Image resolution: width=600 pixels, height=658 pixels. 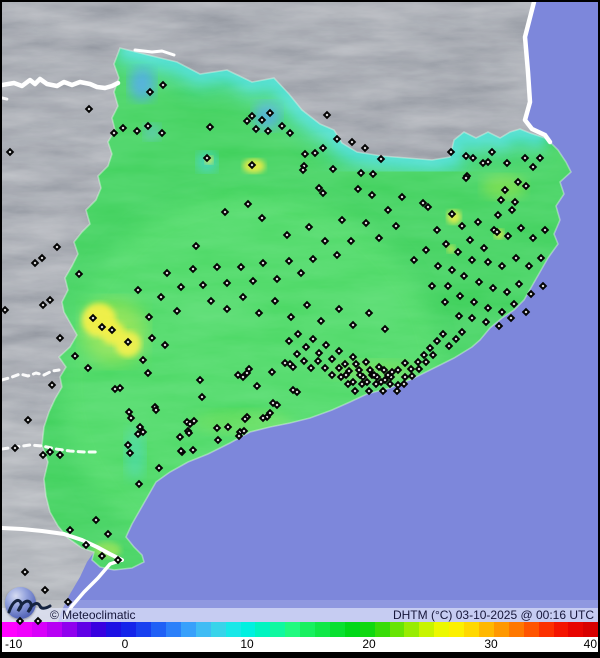 What do you see at coordinates (369, 644) in the screenshot?
I see `scale-tick-label: 20` at bounding box center [369, 644].